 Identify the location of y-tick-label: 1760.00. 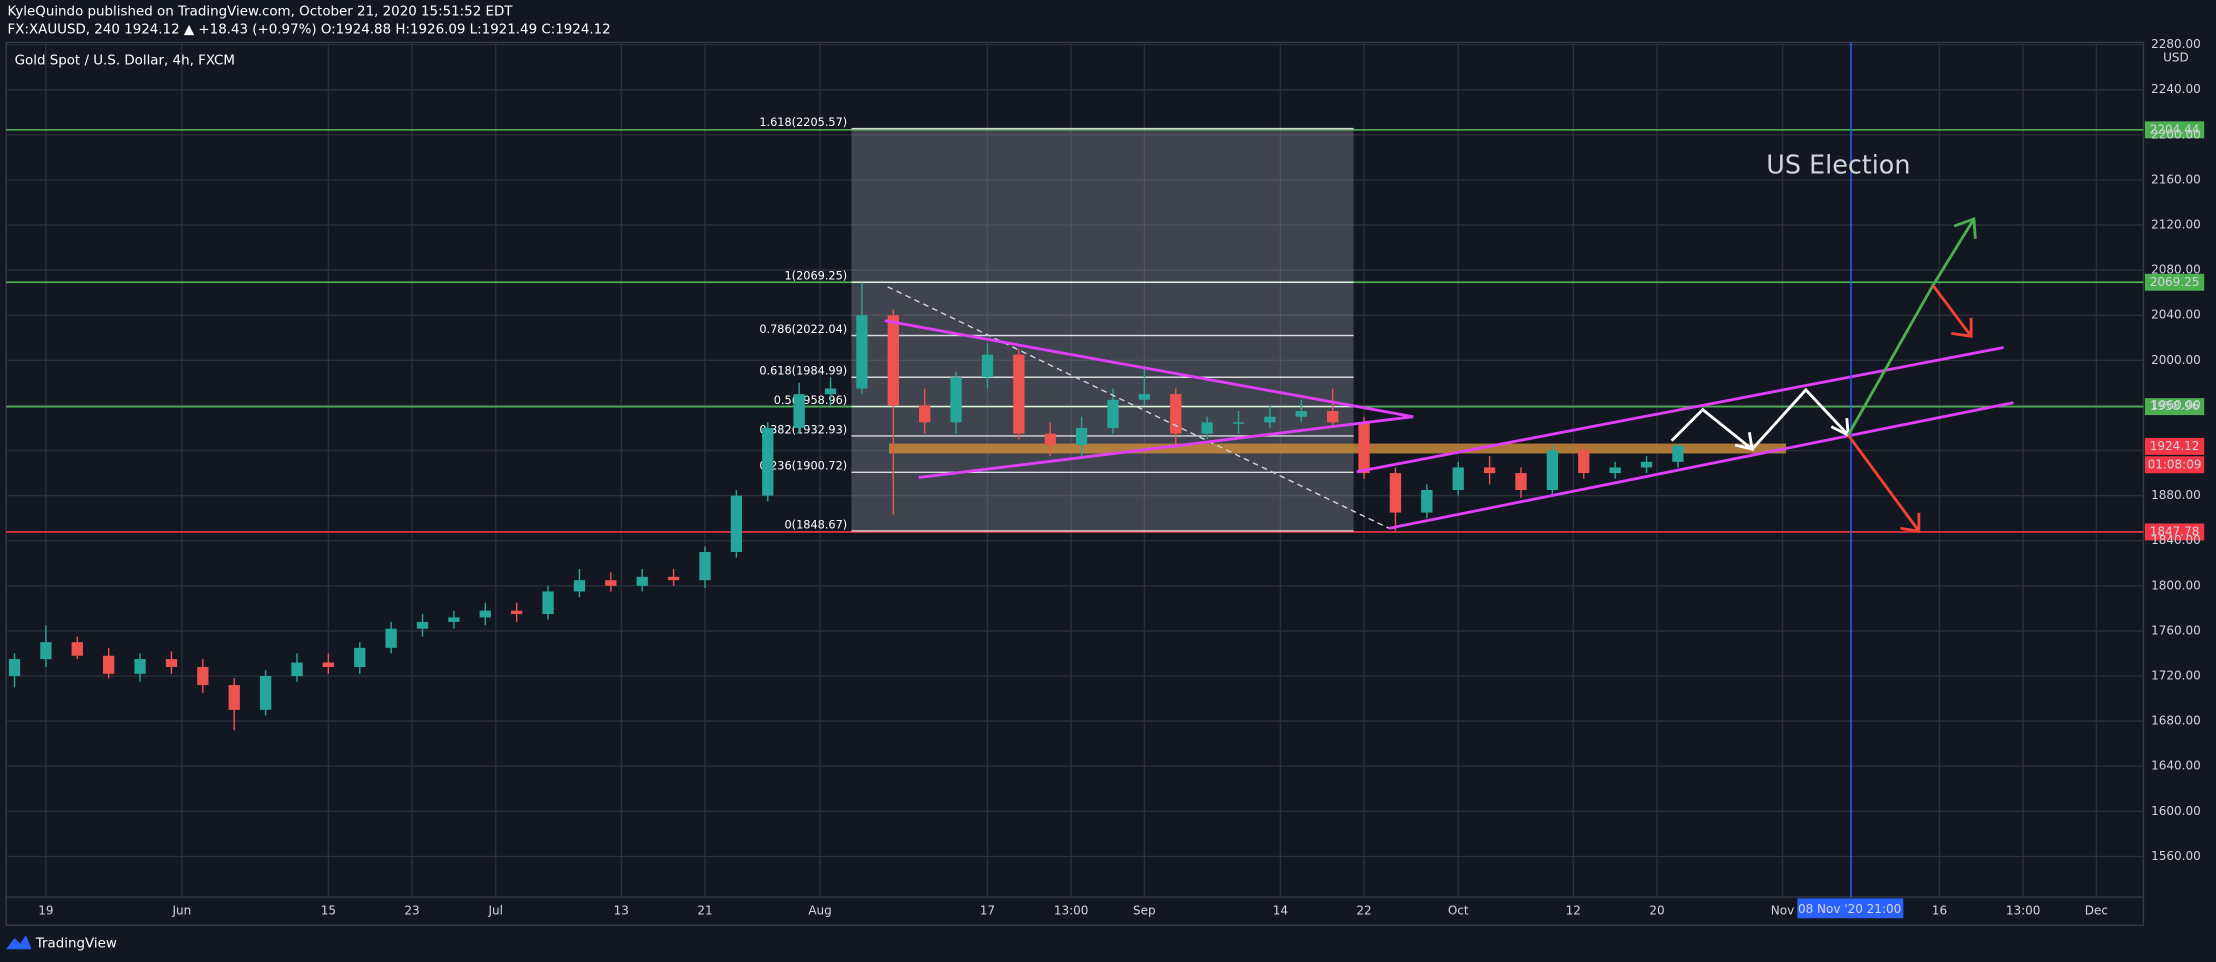
(2176, 630).